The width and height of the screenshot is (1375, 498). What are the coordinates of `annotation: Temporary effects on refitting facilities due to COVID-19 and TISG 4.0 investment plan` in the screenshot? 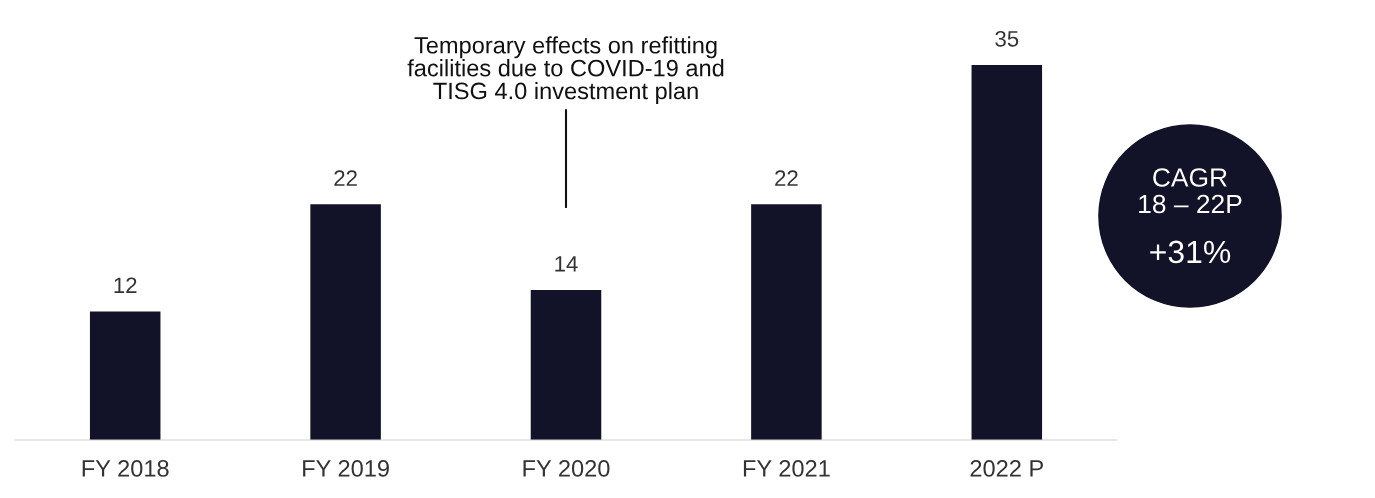 It's located at (565, 70).